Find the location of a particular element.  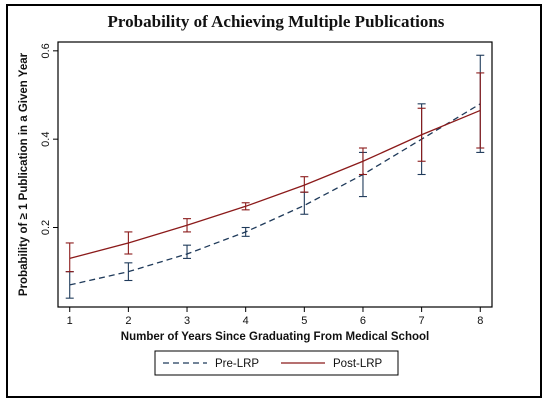

y-tick-label: 0.4 is located at coordinates (46, 139).